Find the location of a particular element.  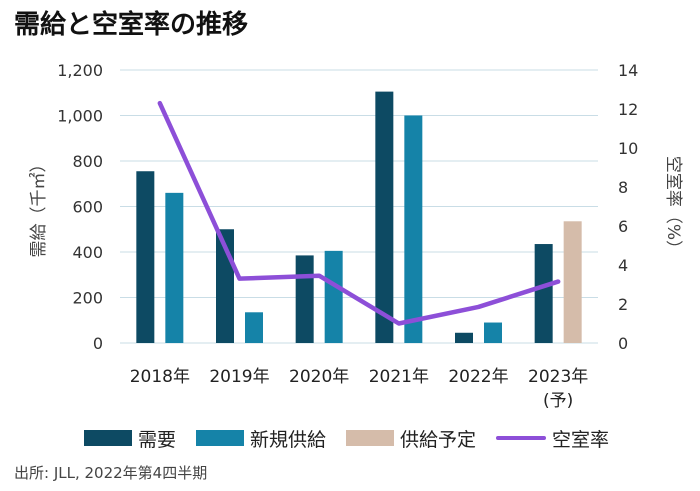

source-note: 出所: JLL, 2022年第4四半期 is located at coordinates (111, 473).